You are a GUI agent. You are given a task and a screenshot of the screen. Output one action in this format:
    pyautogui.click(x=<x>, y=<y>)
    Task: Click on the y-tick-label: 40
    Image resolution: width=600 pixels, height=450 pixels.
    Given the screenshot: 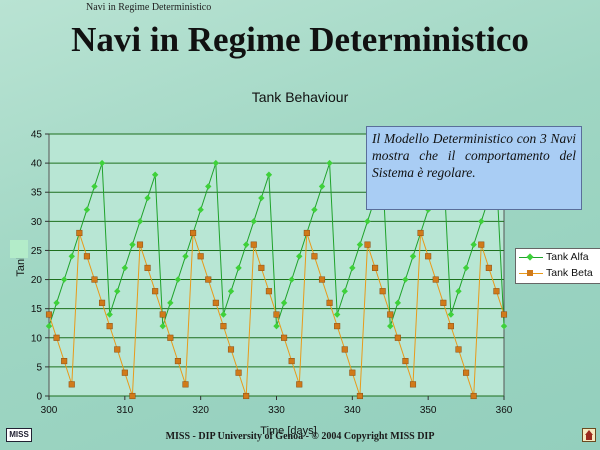 What is the action you would take?
    pyautogui.click(x=37, y=164)
    